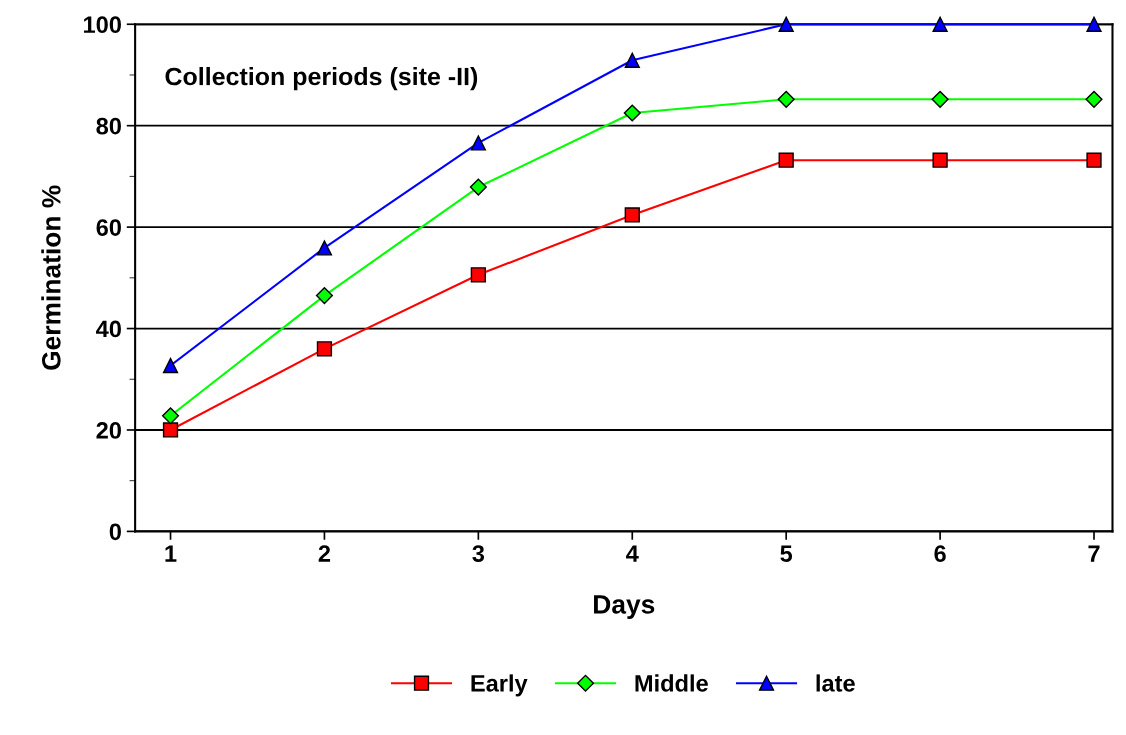  What do you see at coordinates (171, 553) in the screenshot?
I see `x-tick-label: 1` at bounding box center [171, 553].